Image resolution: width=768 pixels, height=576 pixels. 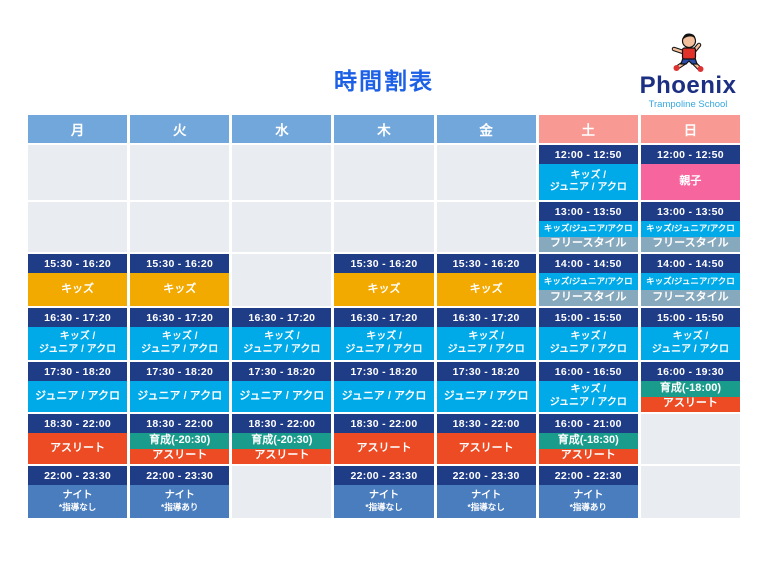 What do you see at coordinates (384, 227) in the screenshot?
I see `cell-thu-row2` at bounding box center [384, 227].